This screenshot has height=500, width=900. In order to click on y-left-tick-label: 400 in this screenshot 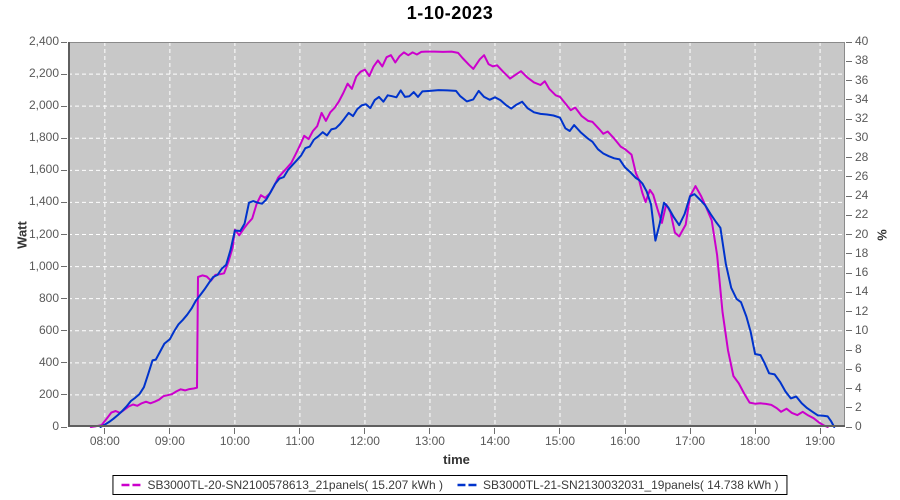, I will do `click(48, 361)`.